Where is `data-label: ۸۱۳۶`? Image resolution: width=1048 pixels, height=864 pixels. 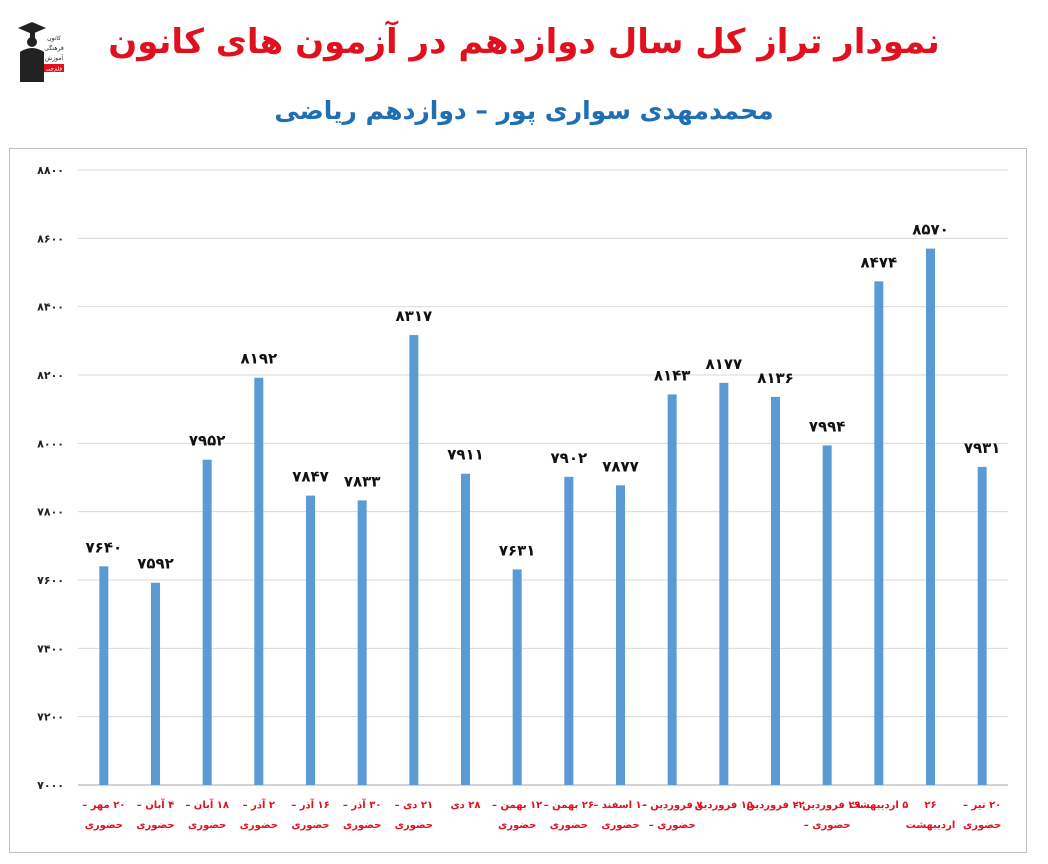 data-label: ۸۱۳۶ is located at coordinates (775, 378).